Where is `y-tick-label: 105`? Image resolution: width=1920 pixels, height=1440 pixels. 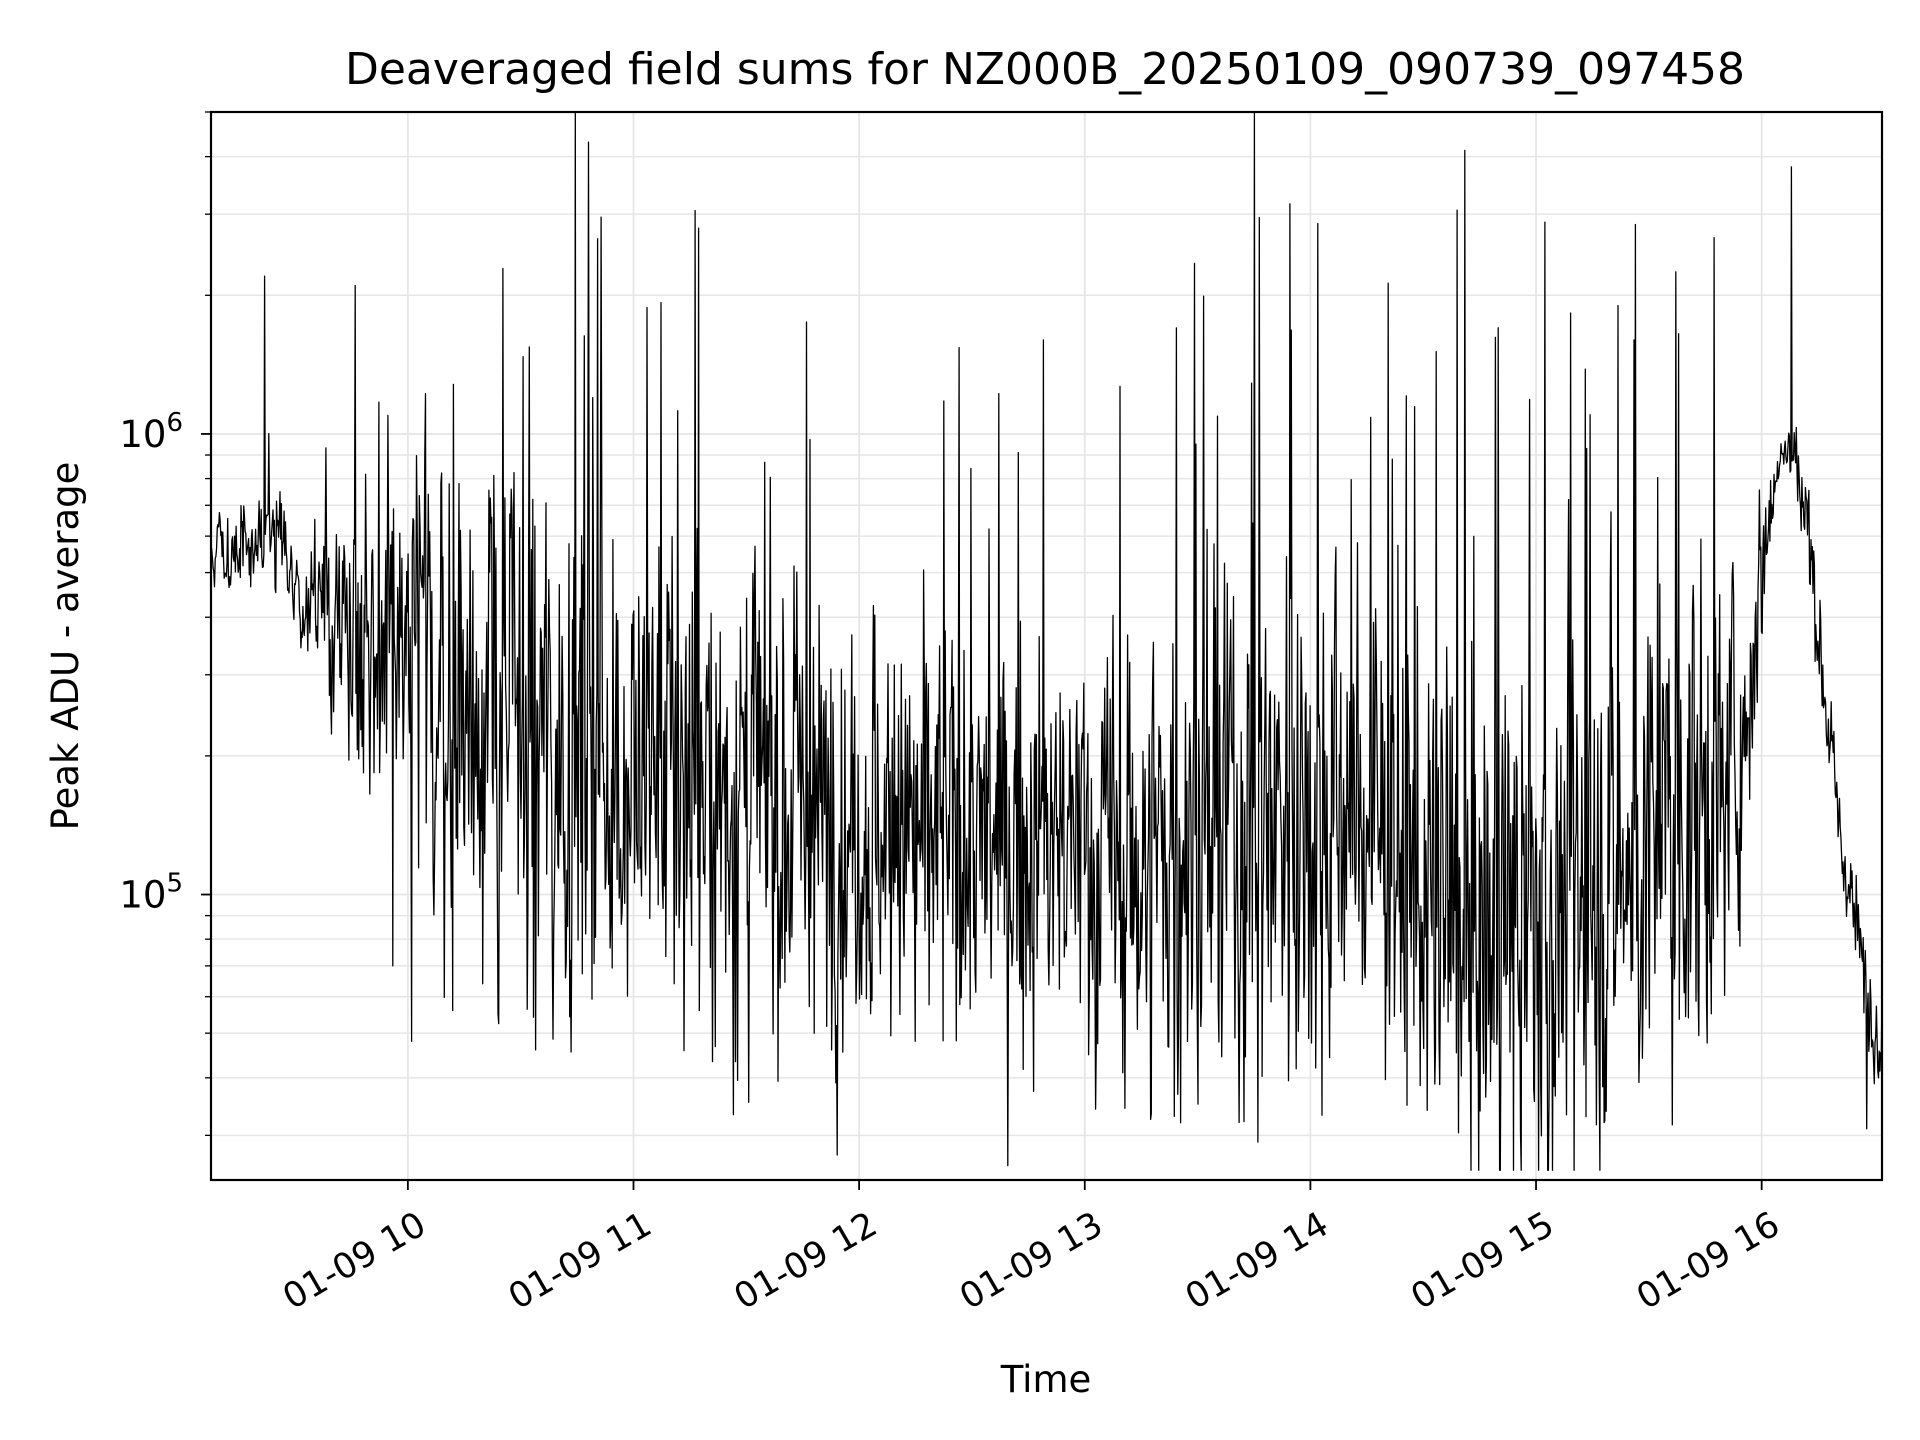
y-tick-label: 105 is located at coordinates (151, 893).